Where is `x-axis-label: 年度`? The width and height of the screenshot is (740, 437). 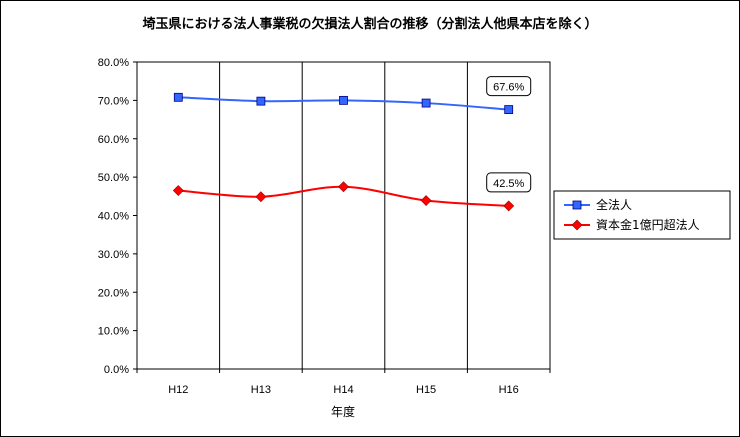 x-axis-label: 年度 is located at coordinates (343, 411).